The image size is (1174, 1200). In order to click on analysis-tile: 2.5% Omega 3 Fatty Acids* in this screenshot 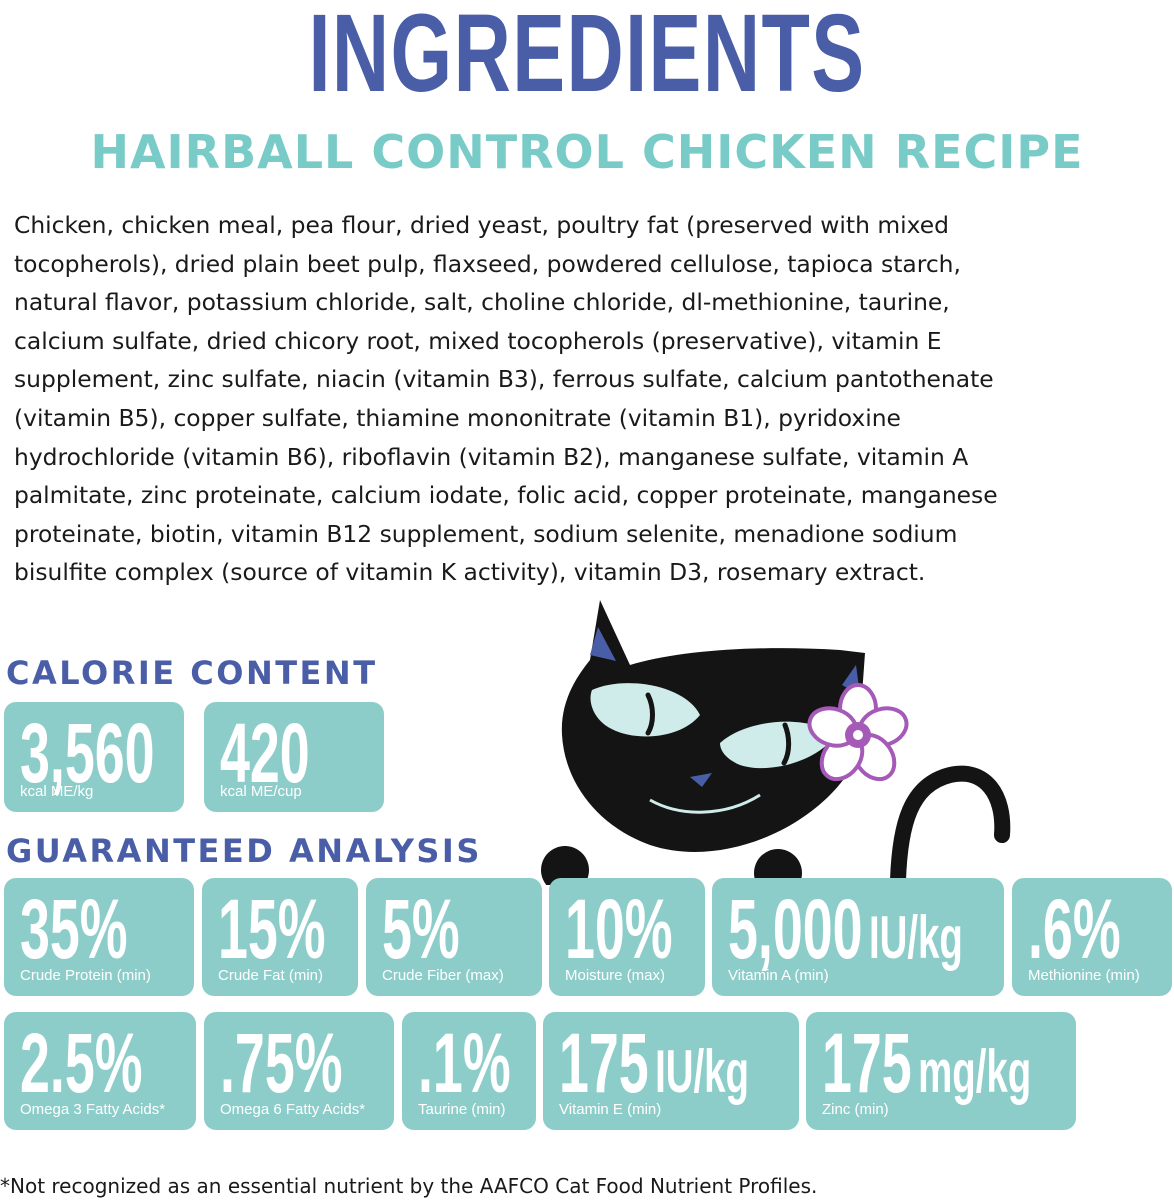, I will do `click(100, 1071)`.